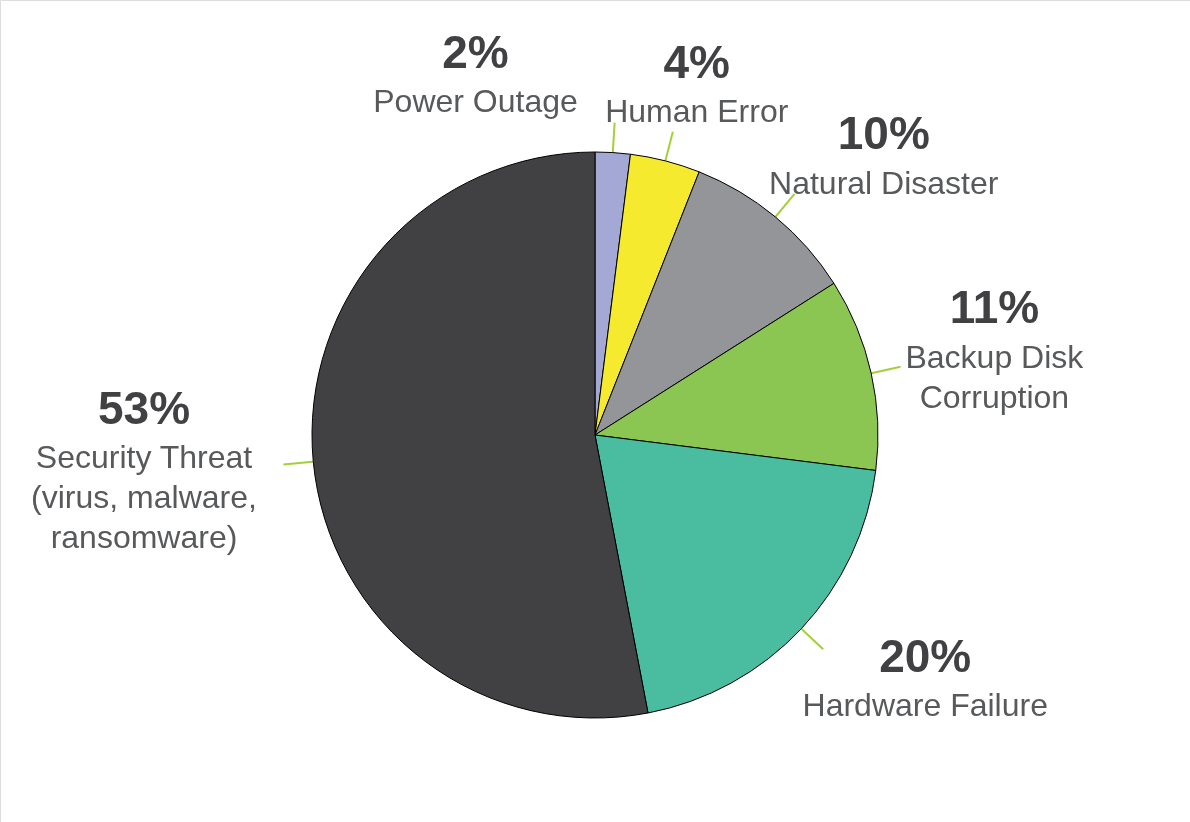 The width and height of the screenshot is (1190, 822). Describe the element at coordinates (995, 376) in the screenshot. I see `slice-label: Backup Disk Corruption` at that location.